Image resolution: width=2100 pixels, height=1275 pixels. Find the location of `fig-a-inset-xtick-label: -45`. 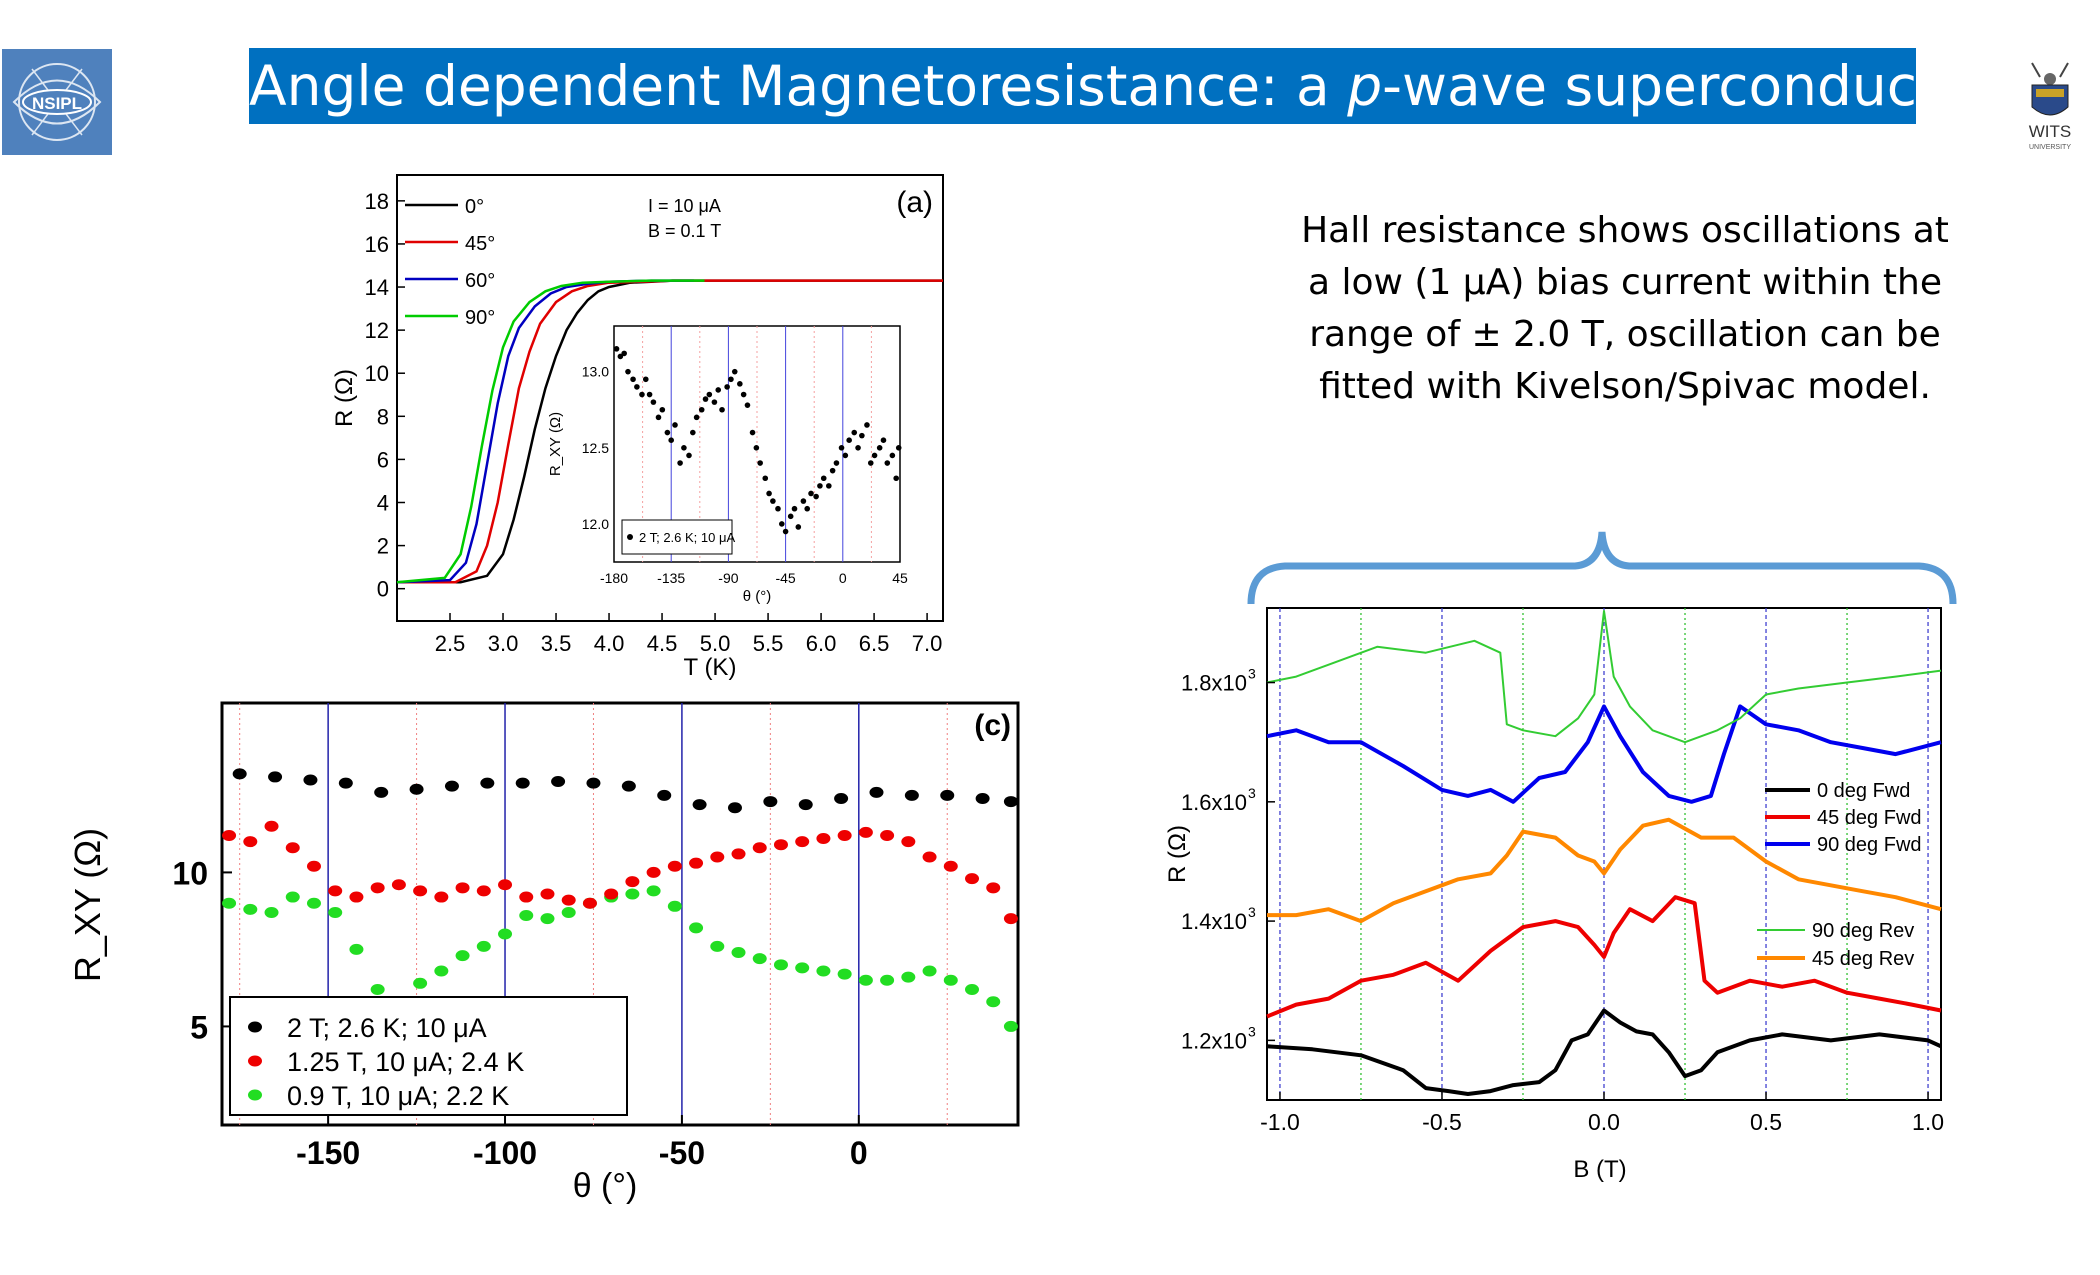

fig-a-inset-xtick-label: -45 is located at coordinates (785, 578).